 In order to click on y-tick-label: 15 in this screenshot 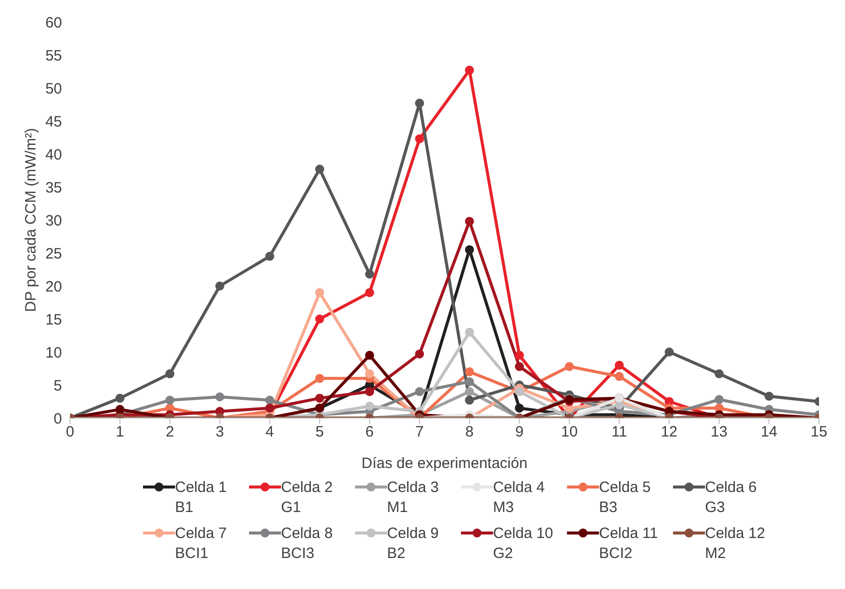, I will do `click(53, 319)`.